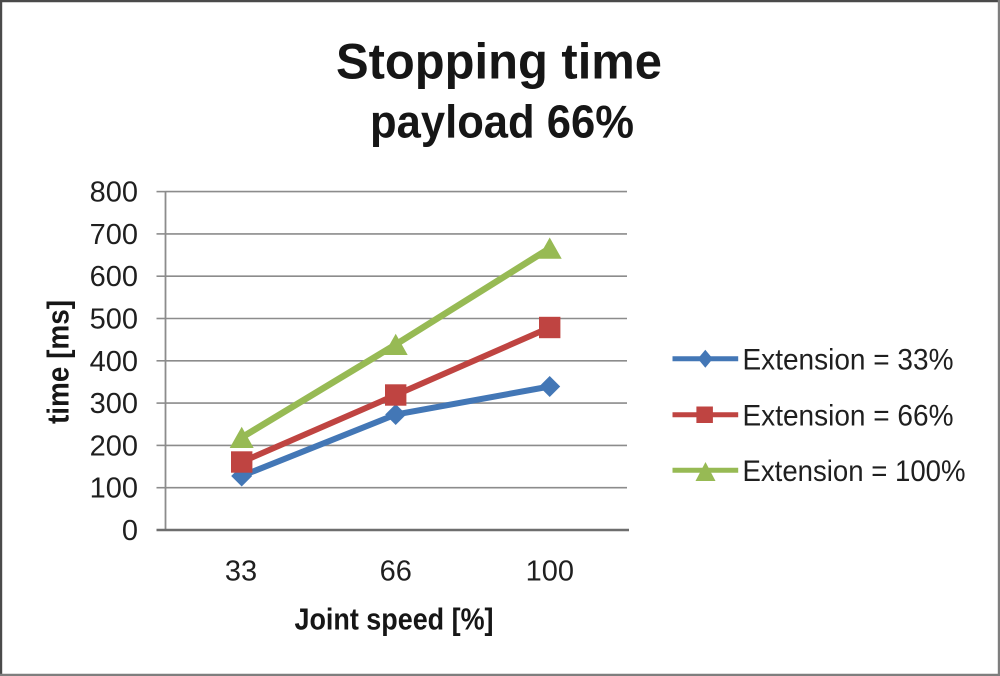 Image resolution: width=1000 pixels, height=676 pixels. Describe the element at coordinates (114, 320) in the screenshot. I see `svg-text: 500` at that location.